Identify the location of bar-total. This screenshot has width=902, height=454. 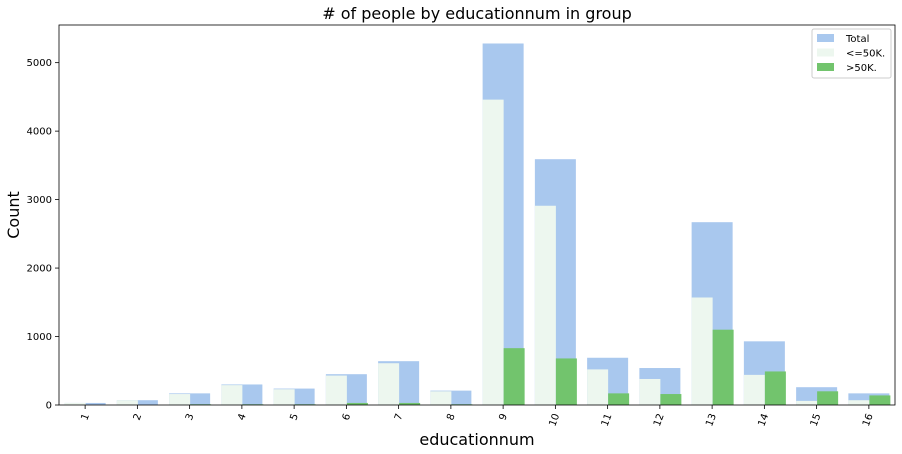
(869, 399).